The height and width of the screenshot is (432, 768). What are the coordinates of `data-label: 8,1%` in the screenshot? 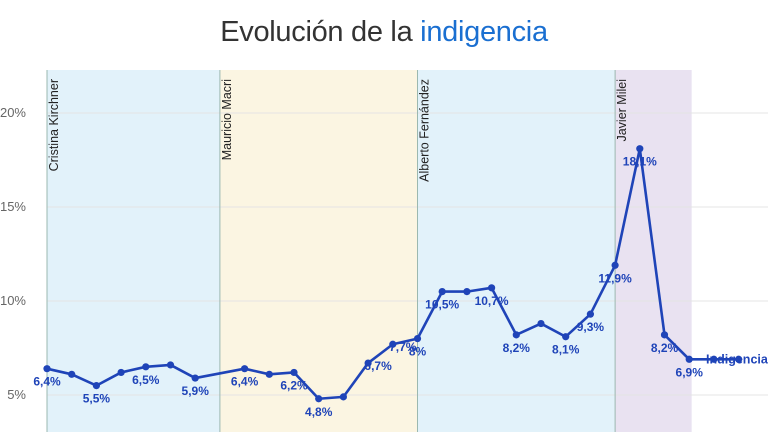 It's located at (566, 350).